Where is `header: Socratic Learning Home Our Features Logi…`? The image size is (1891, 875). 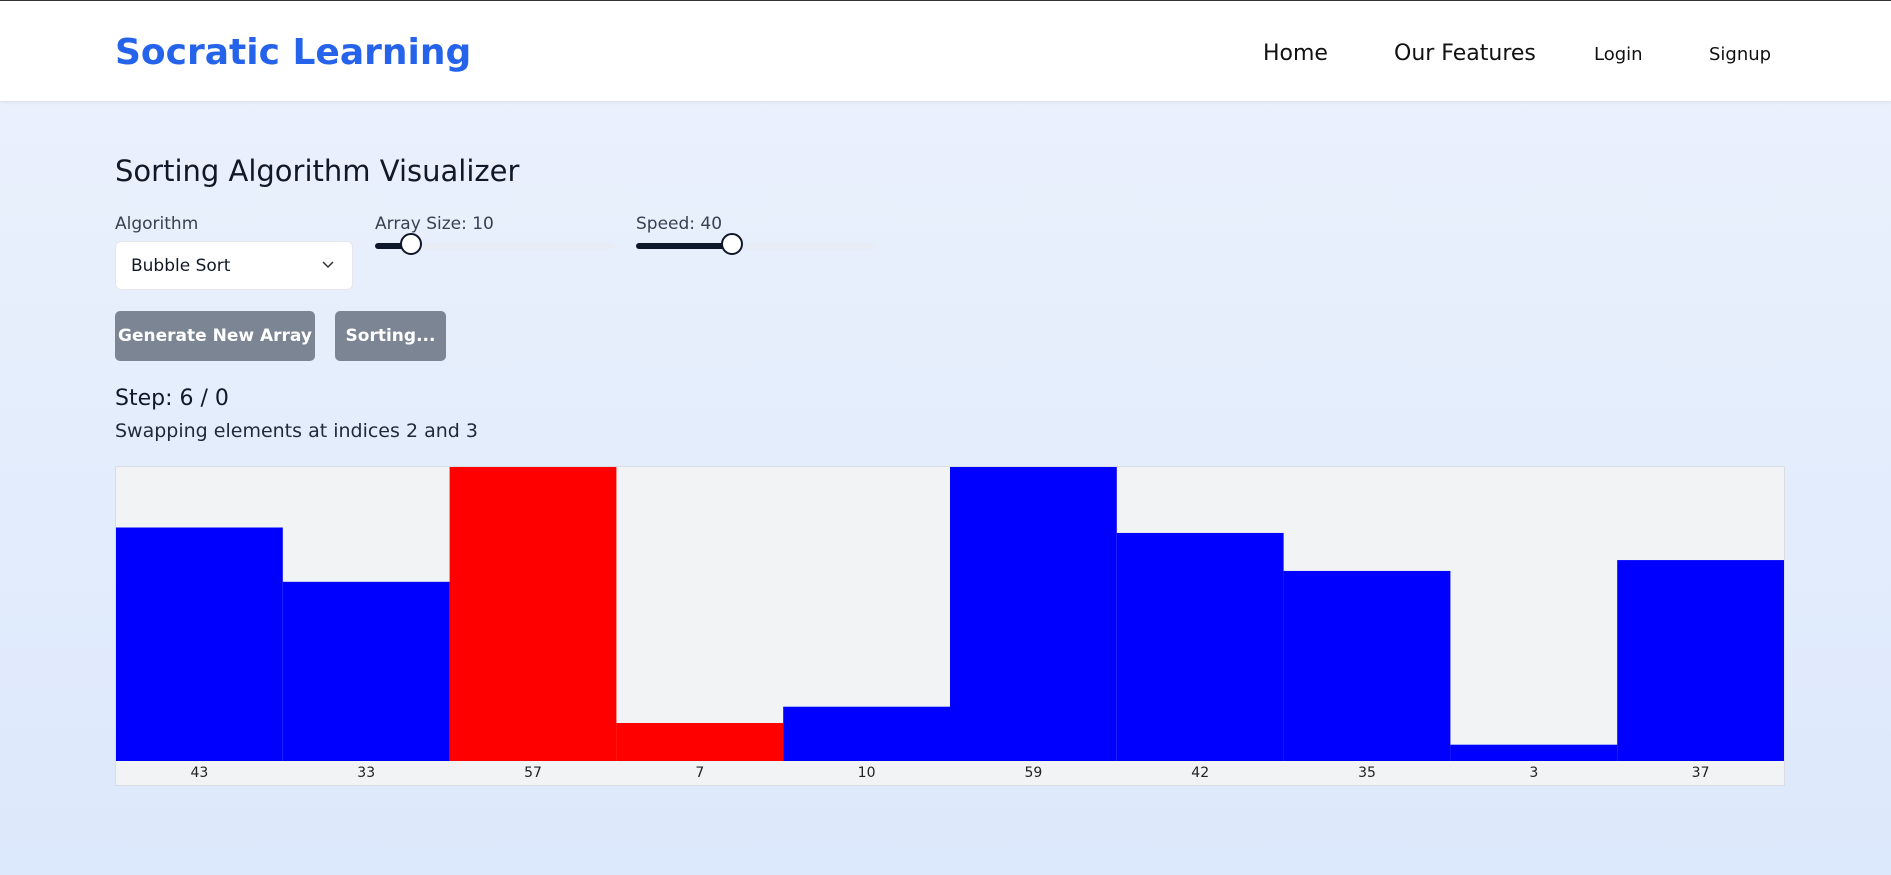 header: Socratic Learning Home Our Features Logi… is located at coordinates (945, 50).